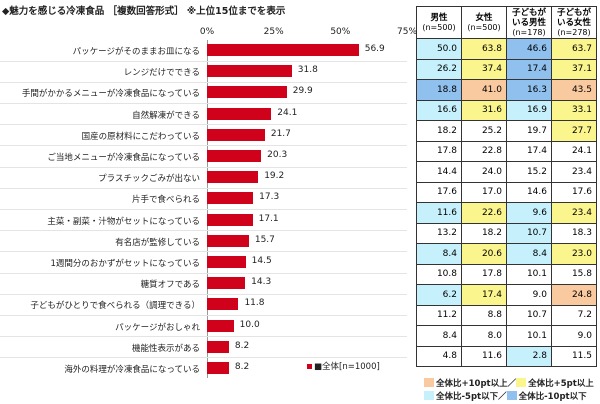  I want to click on table-row: 4.8 11.6 2.8 11.5, so click(506, 356).